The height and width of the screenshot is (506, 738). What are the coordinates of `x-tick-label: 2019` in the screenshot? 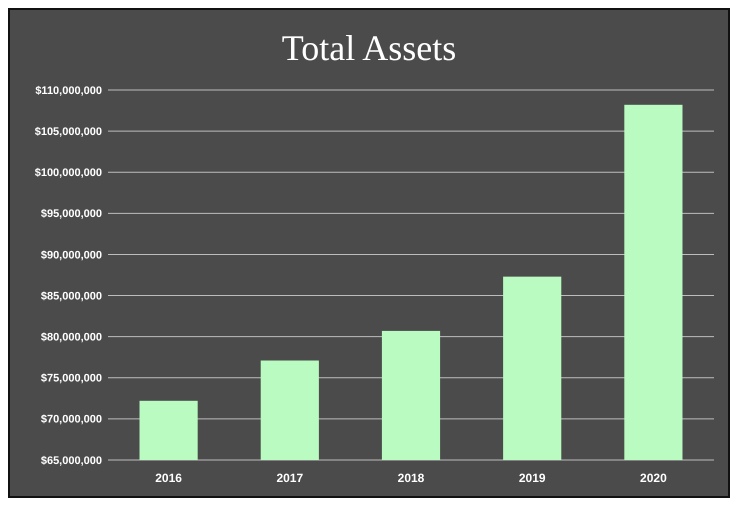 It's located at (532, 478).